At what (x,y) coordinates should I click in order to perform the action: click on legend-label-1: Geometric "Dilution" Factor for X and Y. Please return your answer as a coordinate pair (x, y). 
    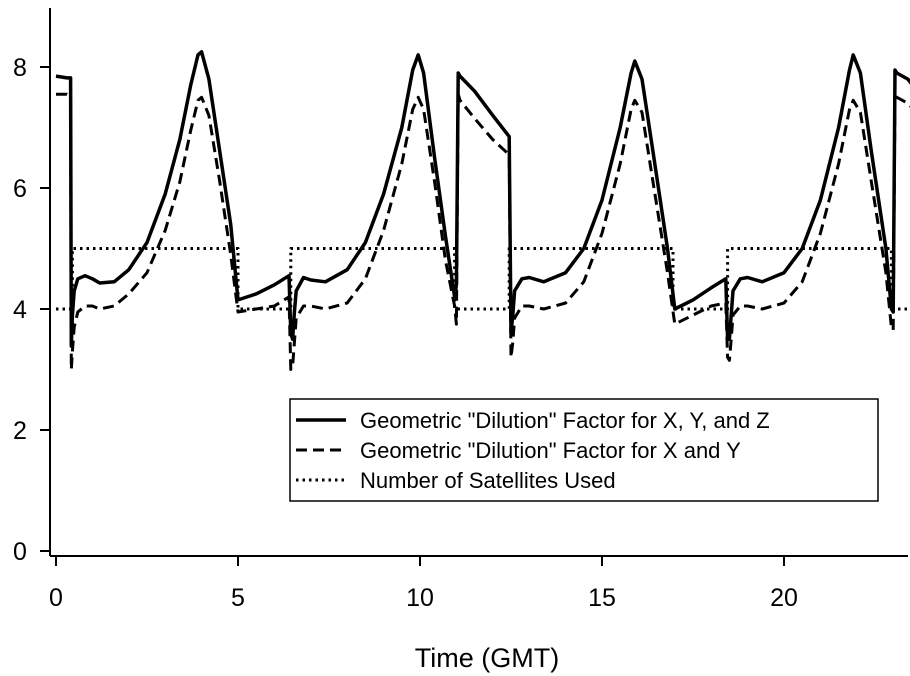
    Looking at the image, I should click on (550, 450).